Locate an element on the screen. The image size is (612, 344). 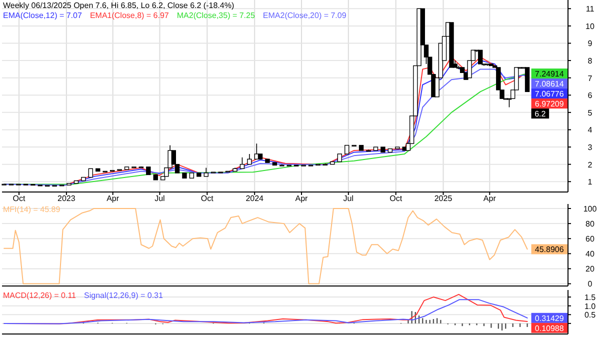
y-tick-label: 20 is located at coordinates (590, 269).